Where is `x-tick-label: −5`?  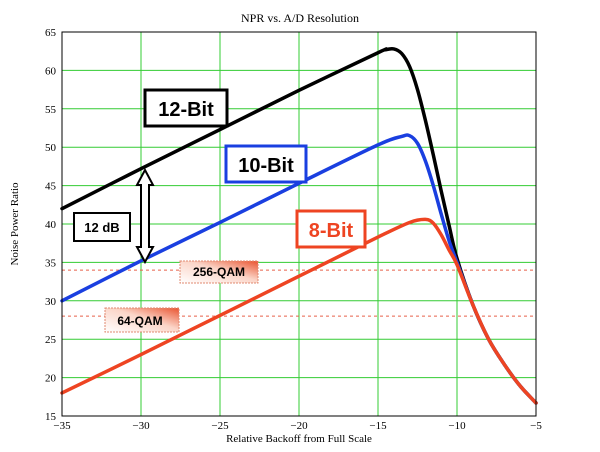 x-tick-label: −5 is located at coordinates (536, 426).